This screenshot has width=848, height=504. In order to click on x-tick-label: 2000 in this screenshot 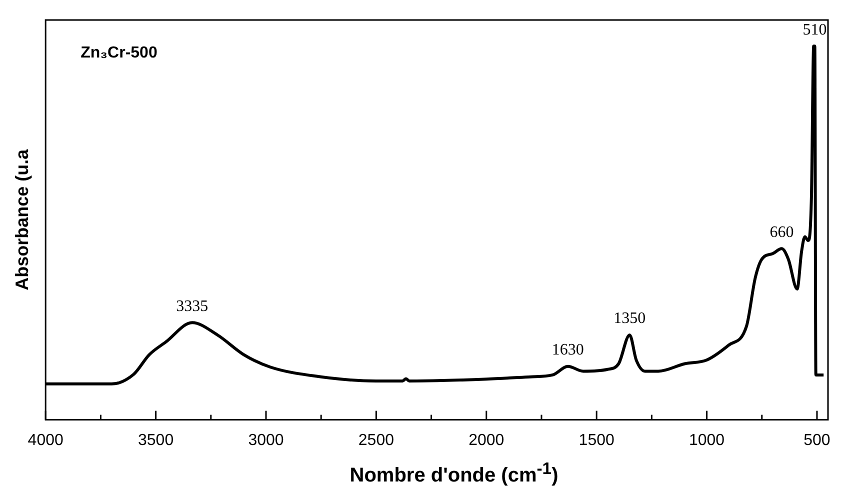, I will do `click(486, 440)`.